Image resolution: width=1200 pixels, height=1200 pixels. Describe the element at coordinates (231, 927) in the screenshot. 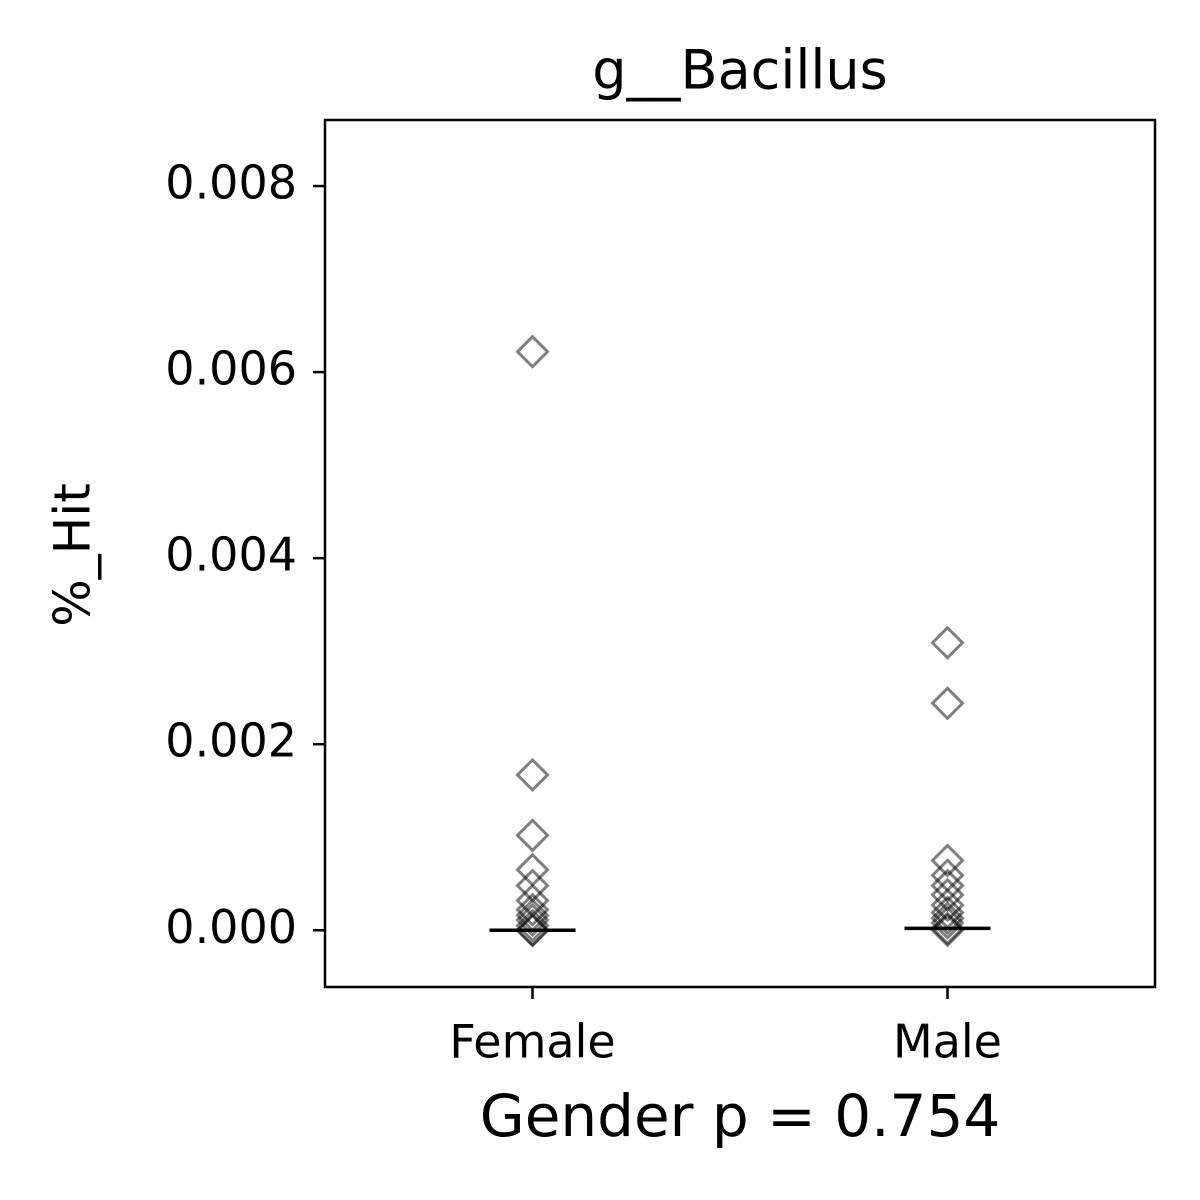

I see `y-tick-label: 0.000` at that location.